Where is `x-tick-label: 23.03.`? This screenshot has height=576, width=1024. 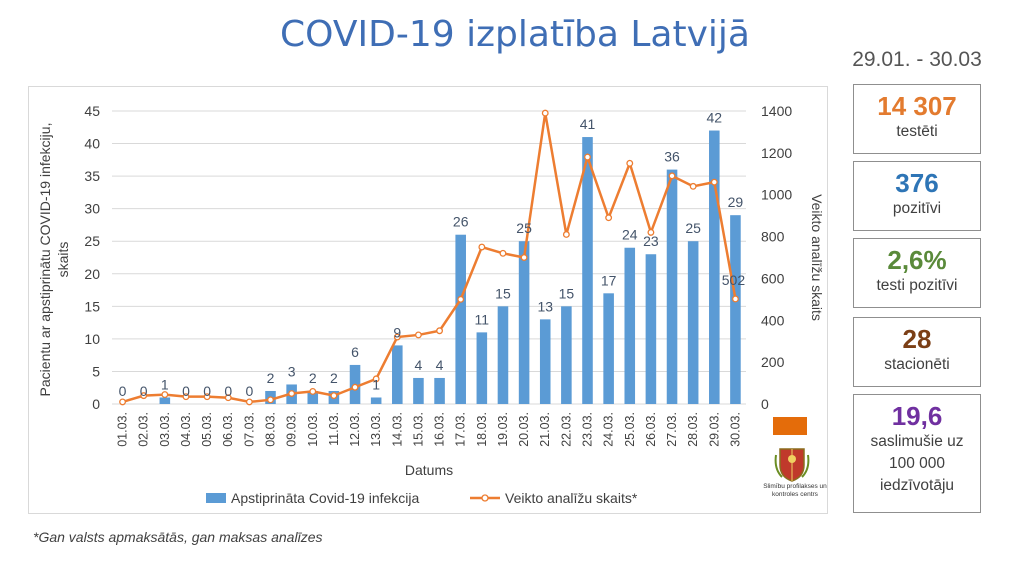
x-tick-label: 23.03. is located at coordinates (588, 429).